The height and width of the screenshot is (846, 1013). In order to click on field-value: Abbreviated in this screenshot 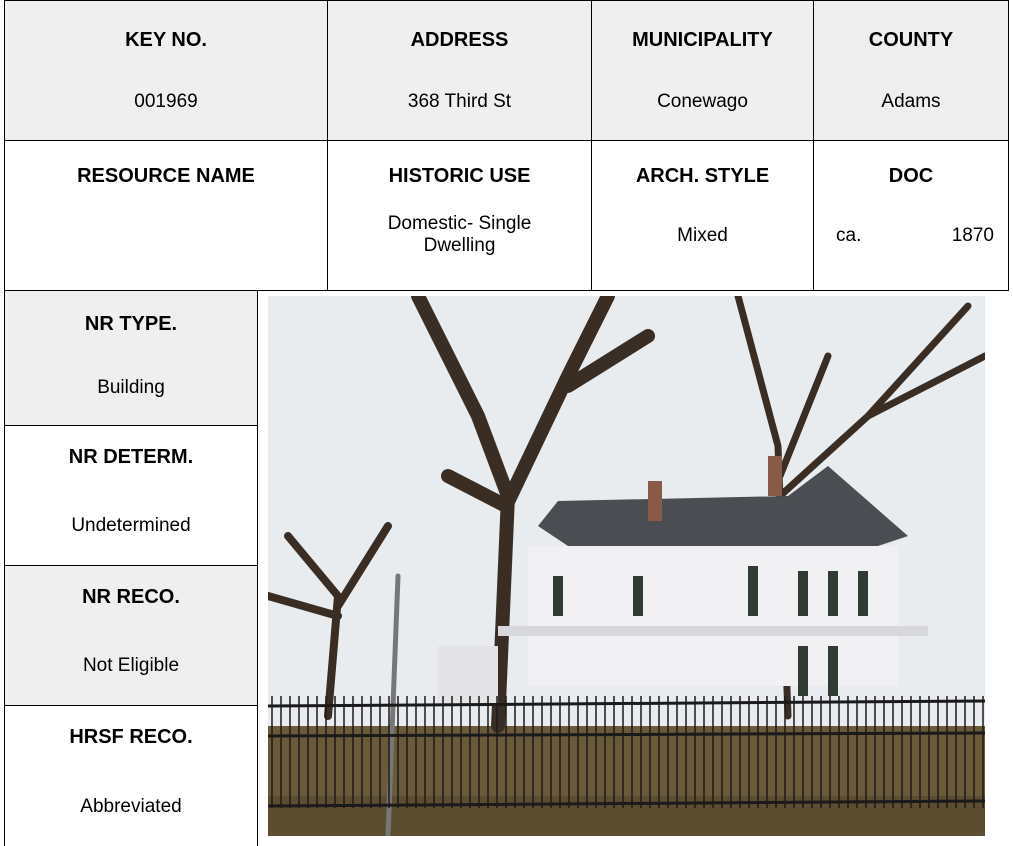, I will do `click(131, 806)`.